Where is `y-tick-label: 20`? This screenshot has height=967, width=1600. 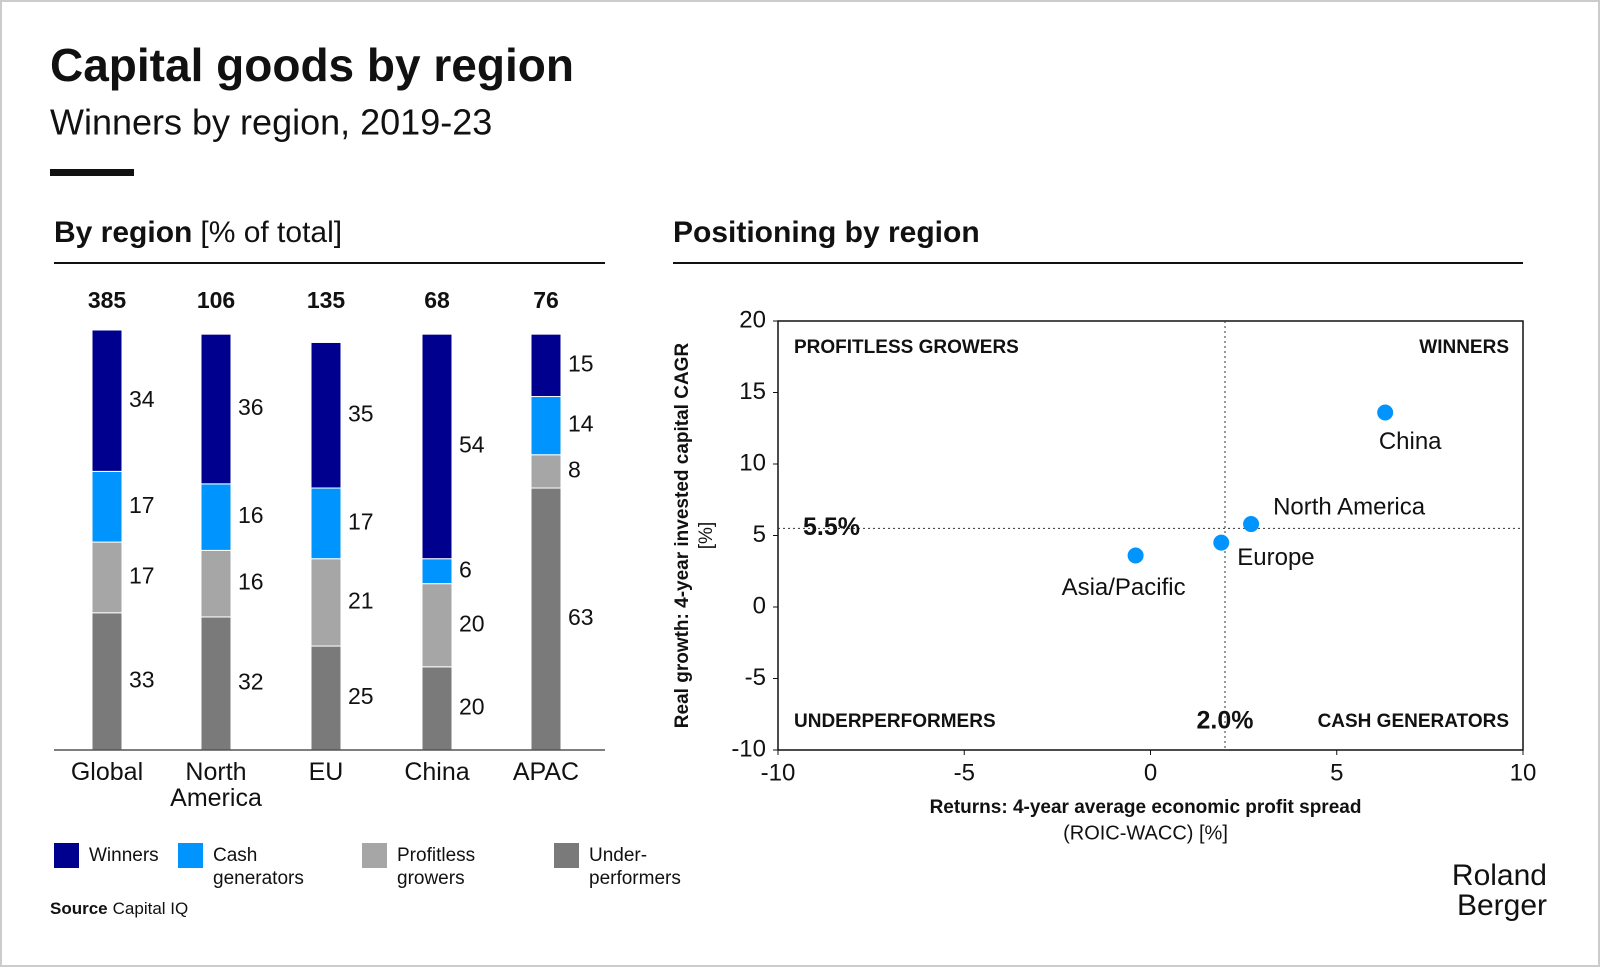 y-tick-label: 20 is located at coordinates (752, 319).